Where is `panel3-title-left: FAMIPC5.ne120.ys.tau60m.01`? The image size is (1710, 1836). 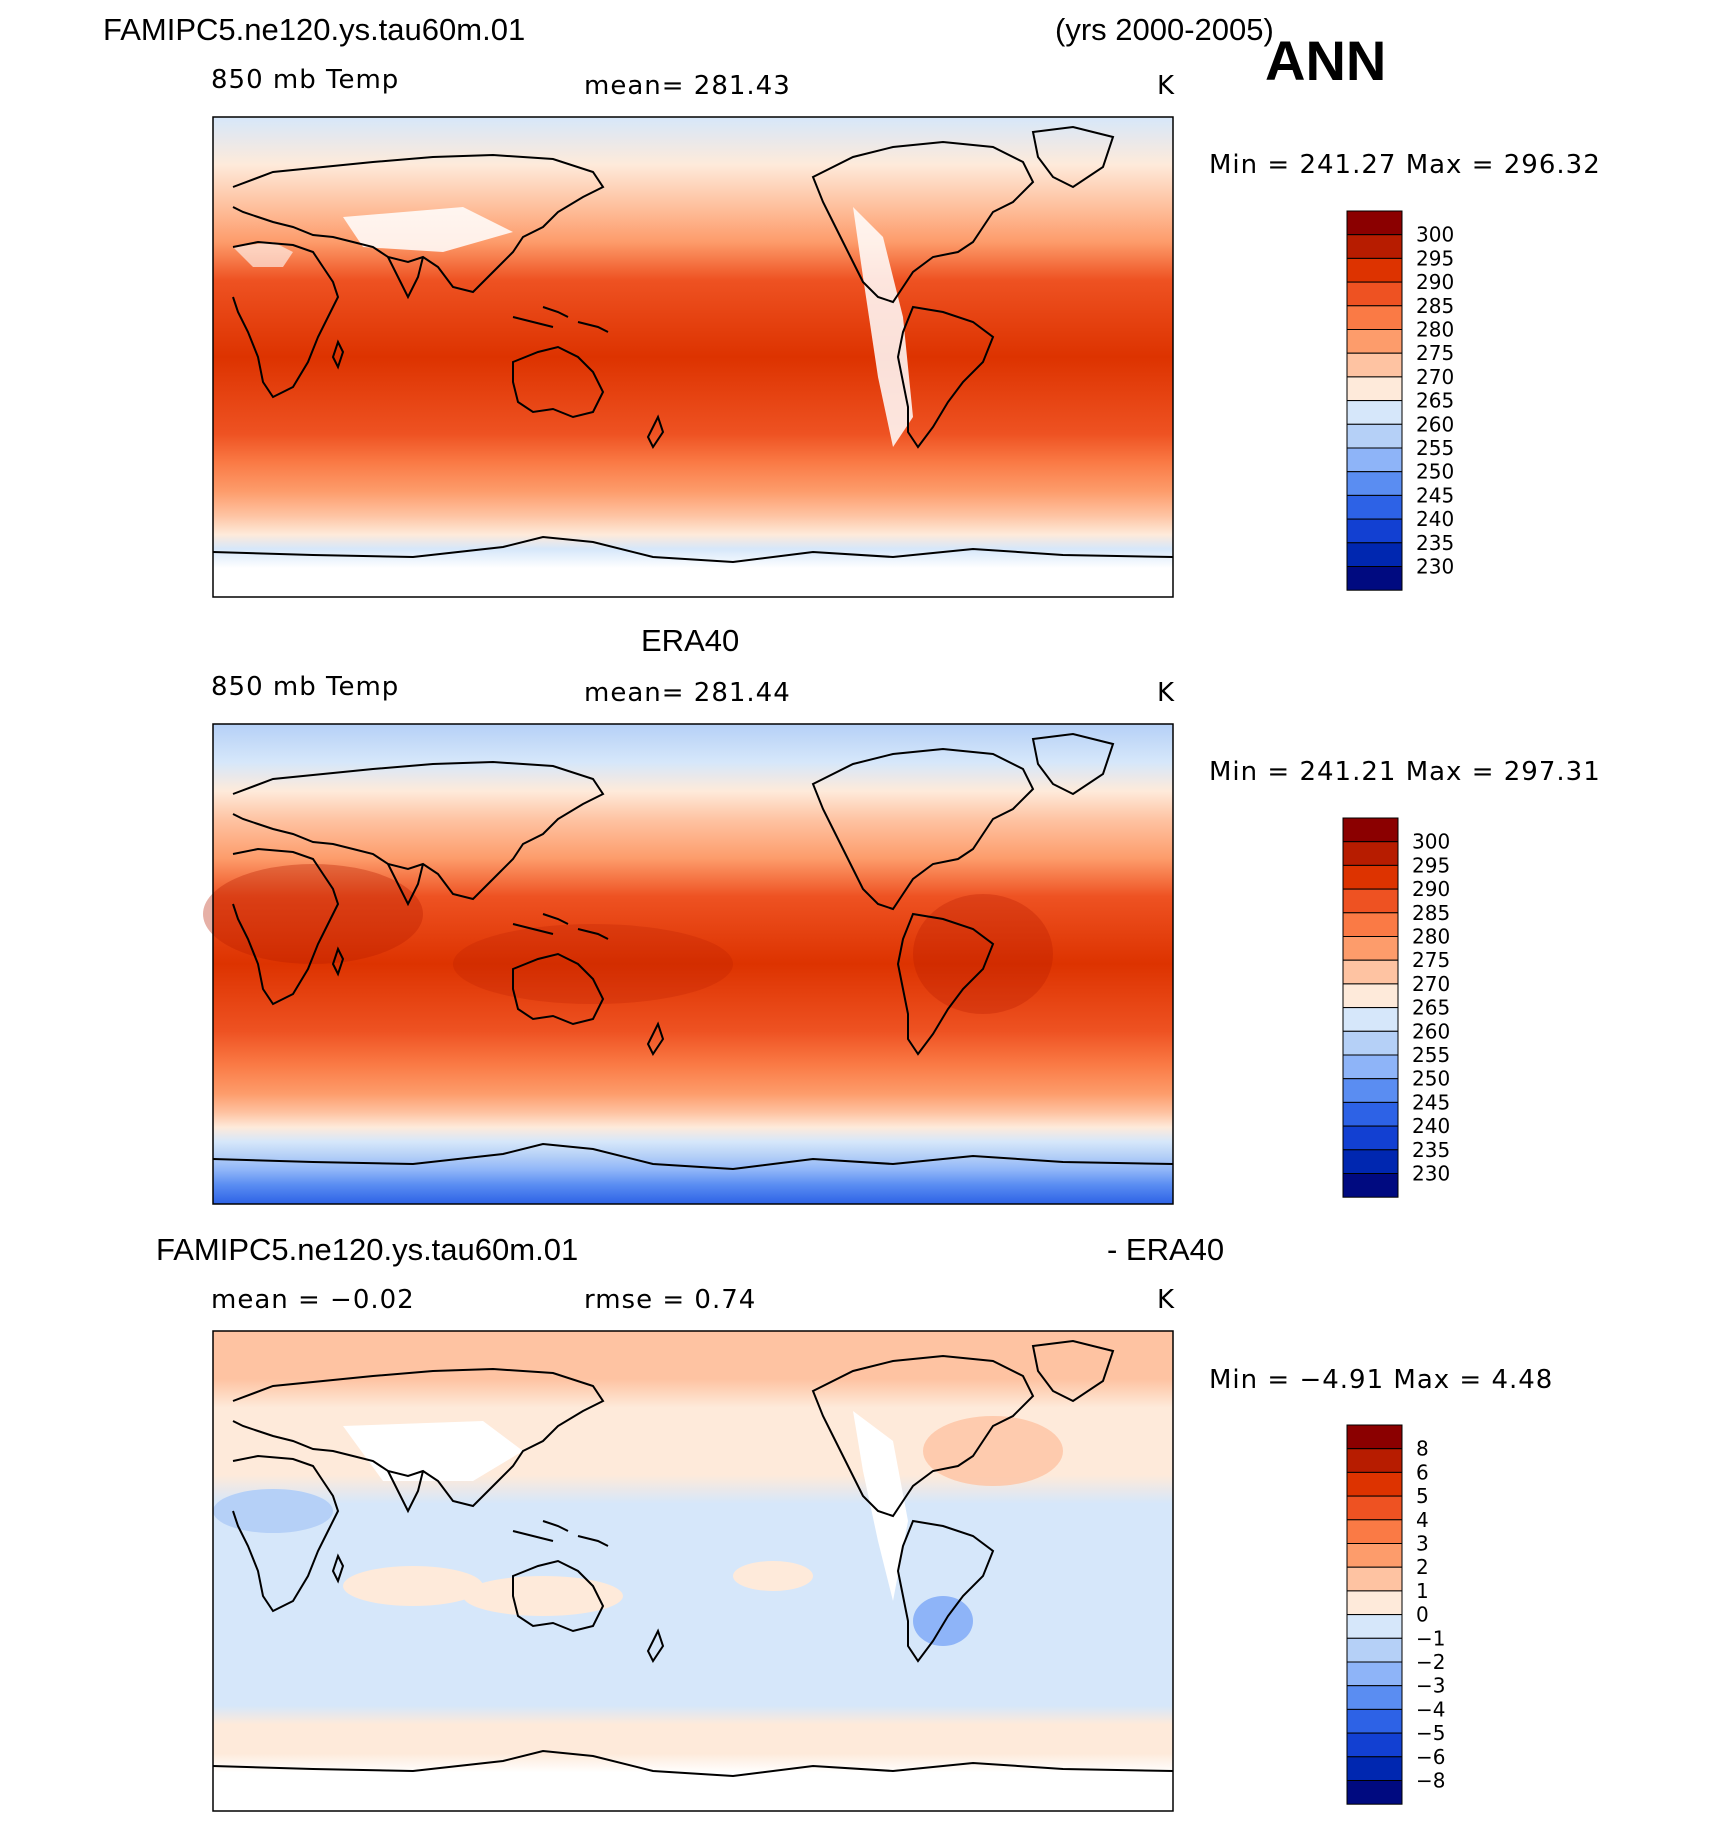 panel3-title-left: FAMIPC5.ne120.ys.tau60m.01 is located at coordinates (367, 1249).